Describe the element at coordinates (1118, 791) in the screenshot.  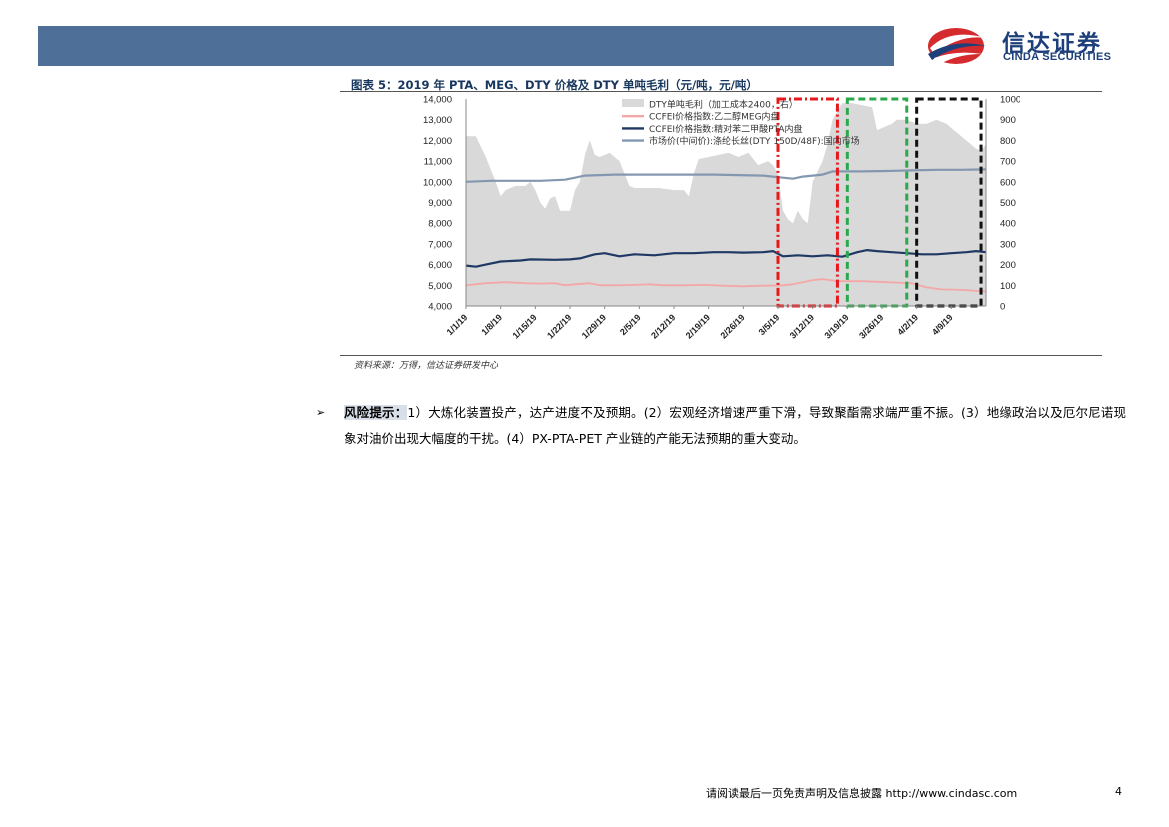
I see `page-number: 4` at that location.